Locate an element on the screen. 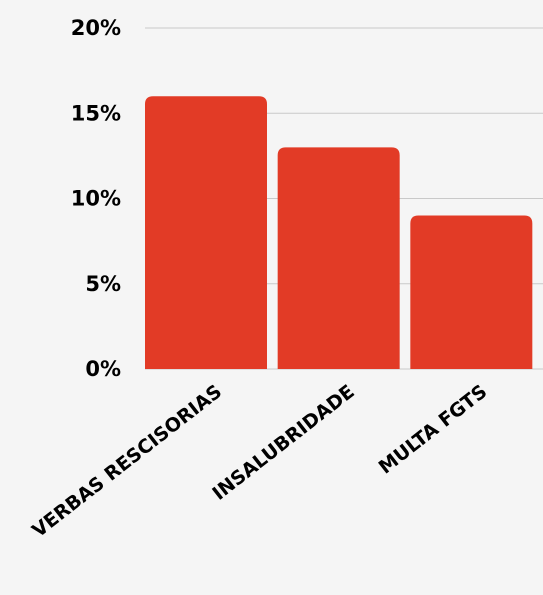 This screenshot has width=543, height=595. y-axis-tick-labels: 0% 5% 10% 15% 20% is located at coordinates (96, 198).